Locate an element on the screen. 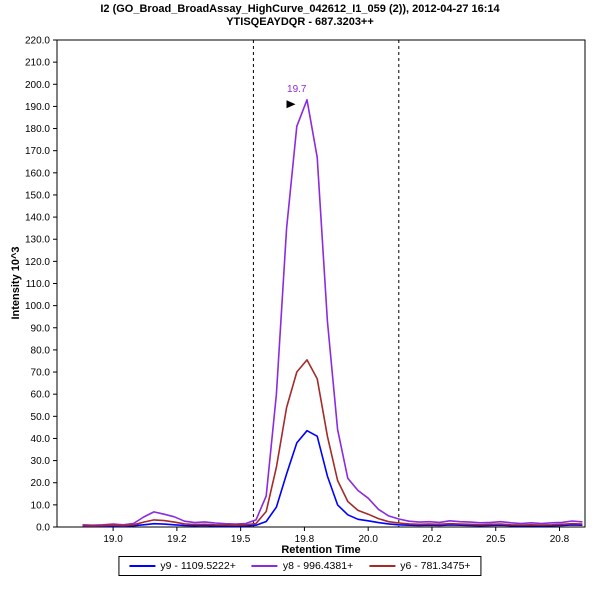  y-tick-label: 90.0 is located at coordinates (41, 328).